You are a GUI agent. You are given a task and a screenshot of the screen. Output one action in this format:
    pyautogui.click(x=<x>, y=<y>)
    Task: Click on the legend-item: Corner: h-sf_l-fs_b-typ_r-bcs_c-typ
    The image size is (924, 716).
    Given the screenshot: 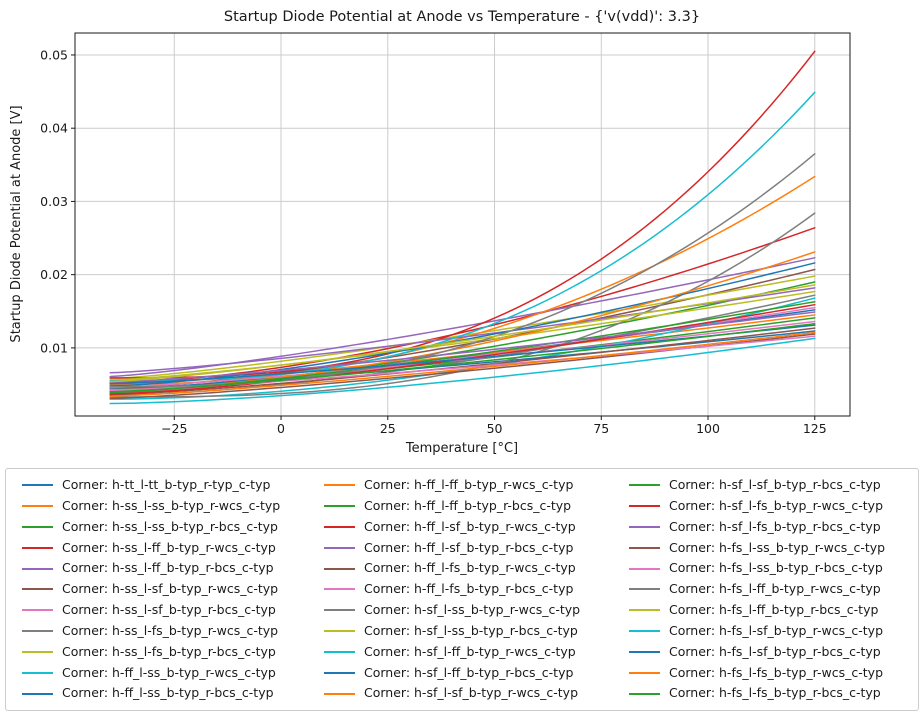 What is the action you would take?
    pyautogui.click(x=768, y=527)
    